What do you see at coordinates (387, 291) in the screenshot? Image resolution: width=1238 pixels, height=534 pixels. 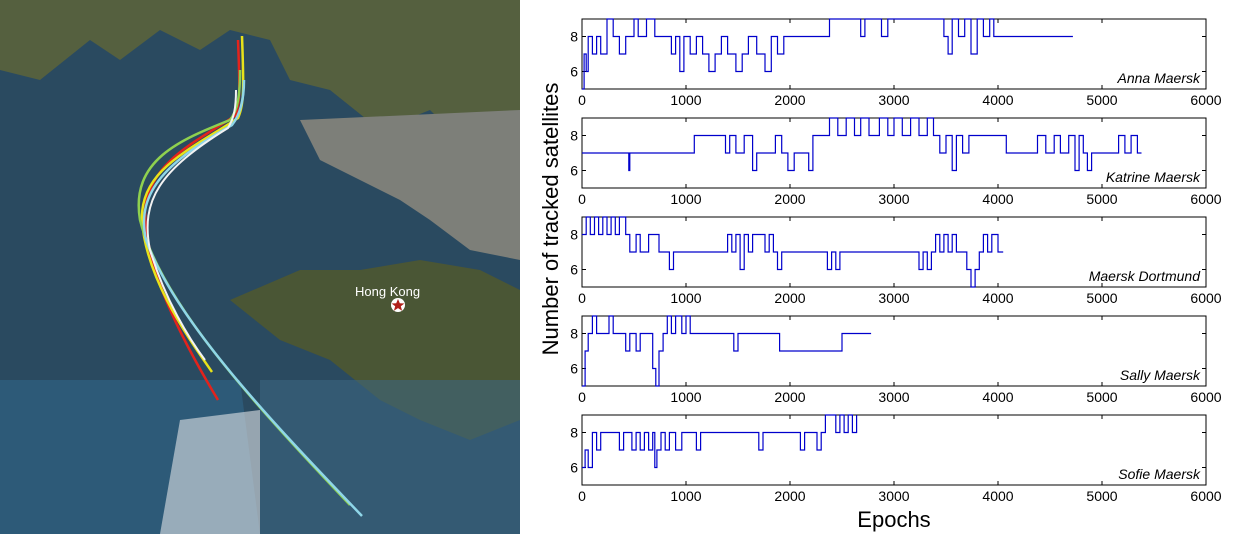 I see `place-label: Hong Kong` at bounding box center [387, 291].